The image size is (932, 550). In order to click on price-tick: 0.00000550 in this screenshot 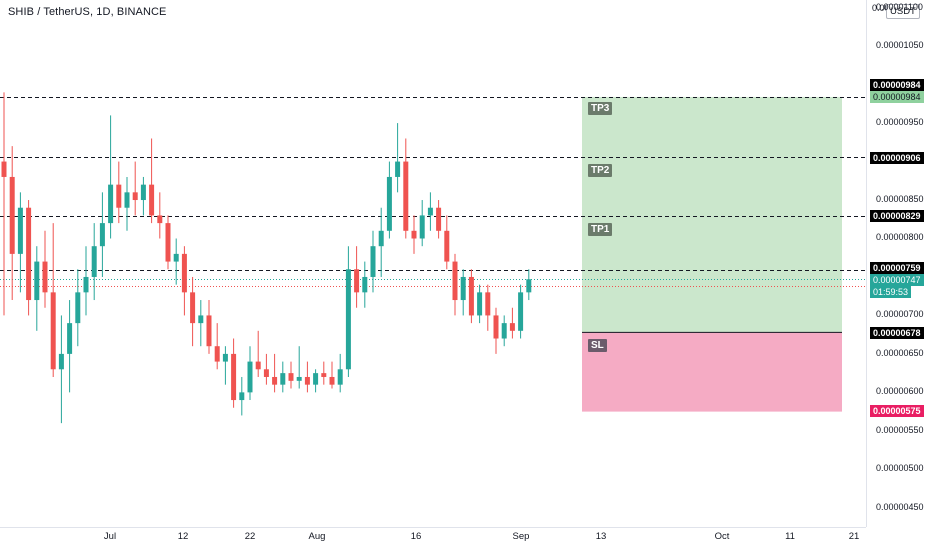, I will do `click(900, 429)`.